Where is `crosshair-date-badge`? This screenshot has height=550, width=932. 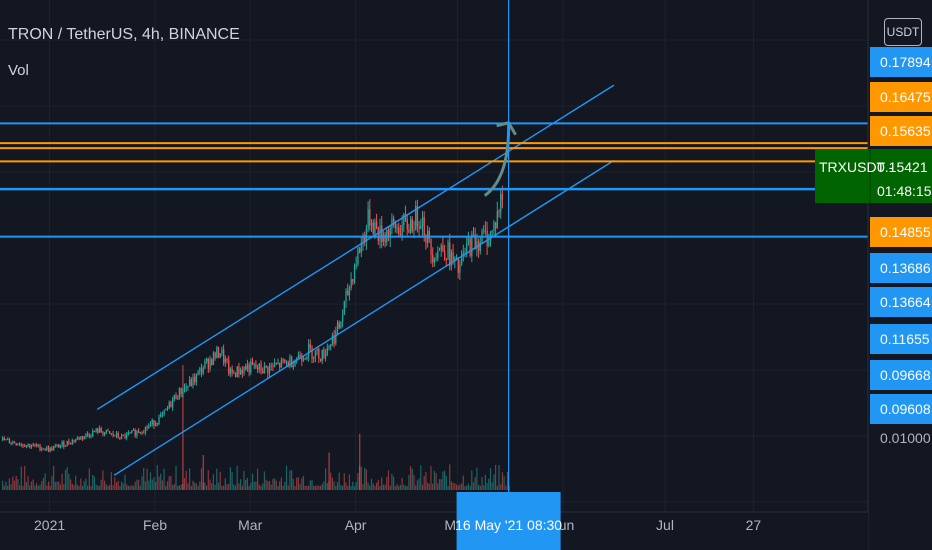 crosshair-date-badge is located at coordinates (508, 521).